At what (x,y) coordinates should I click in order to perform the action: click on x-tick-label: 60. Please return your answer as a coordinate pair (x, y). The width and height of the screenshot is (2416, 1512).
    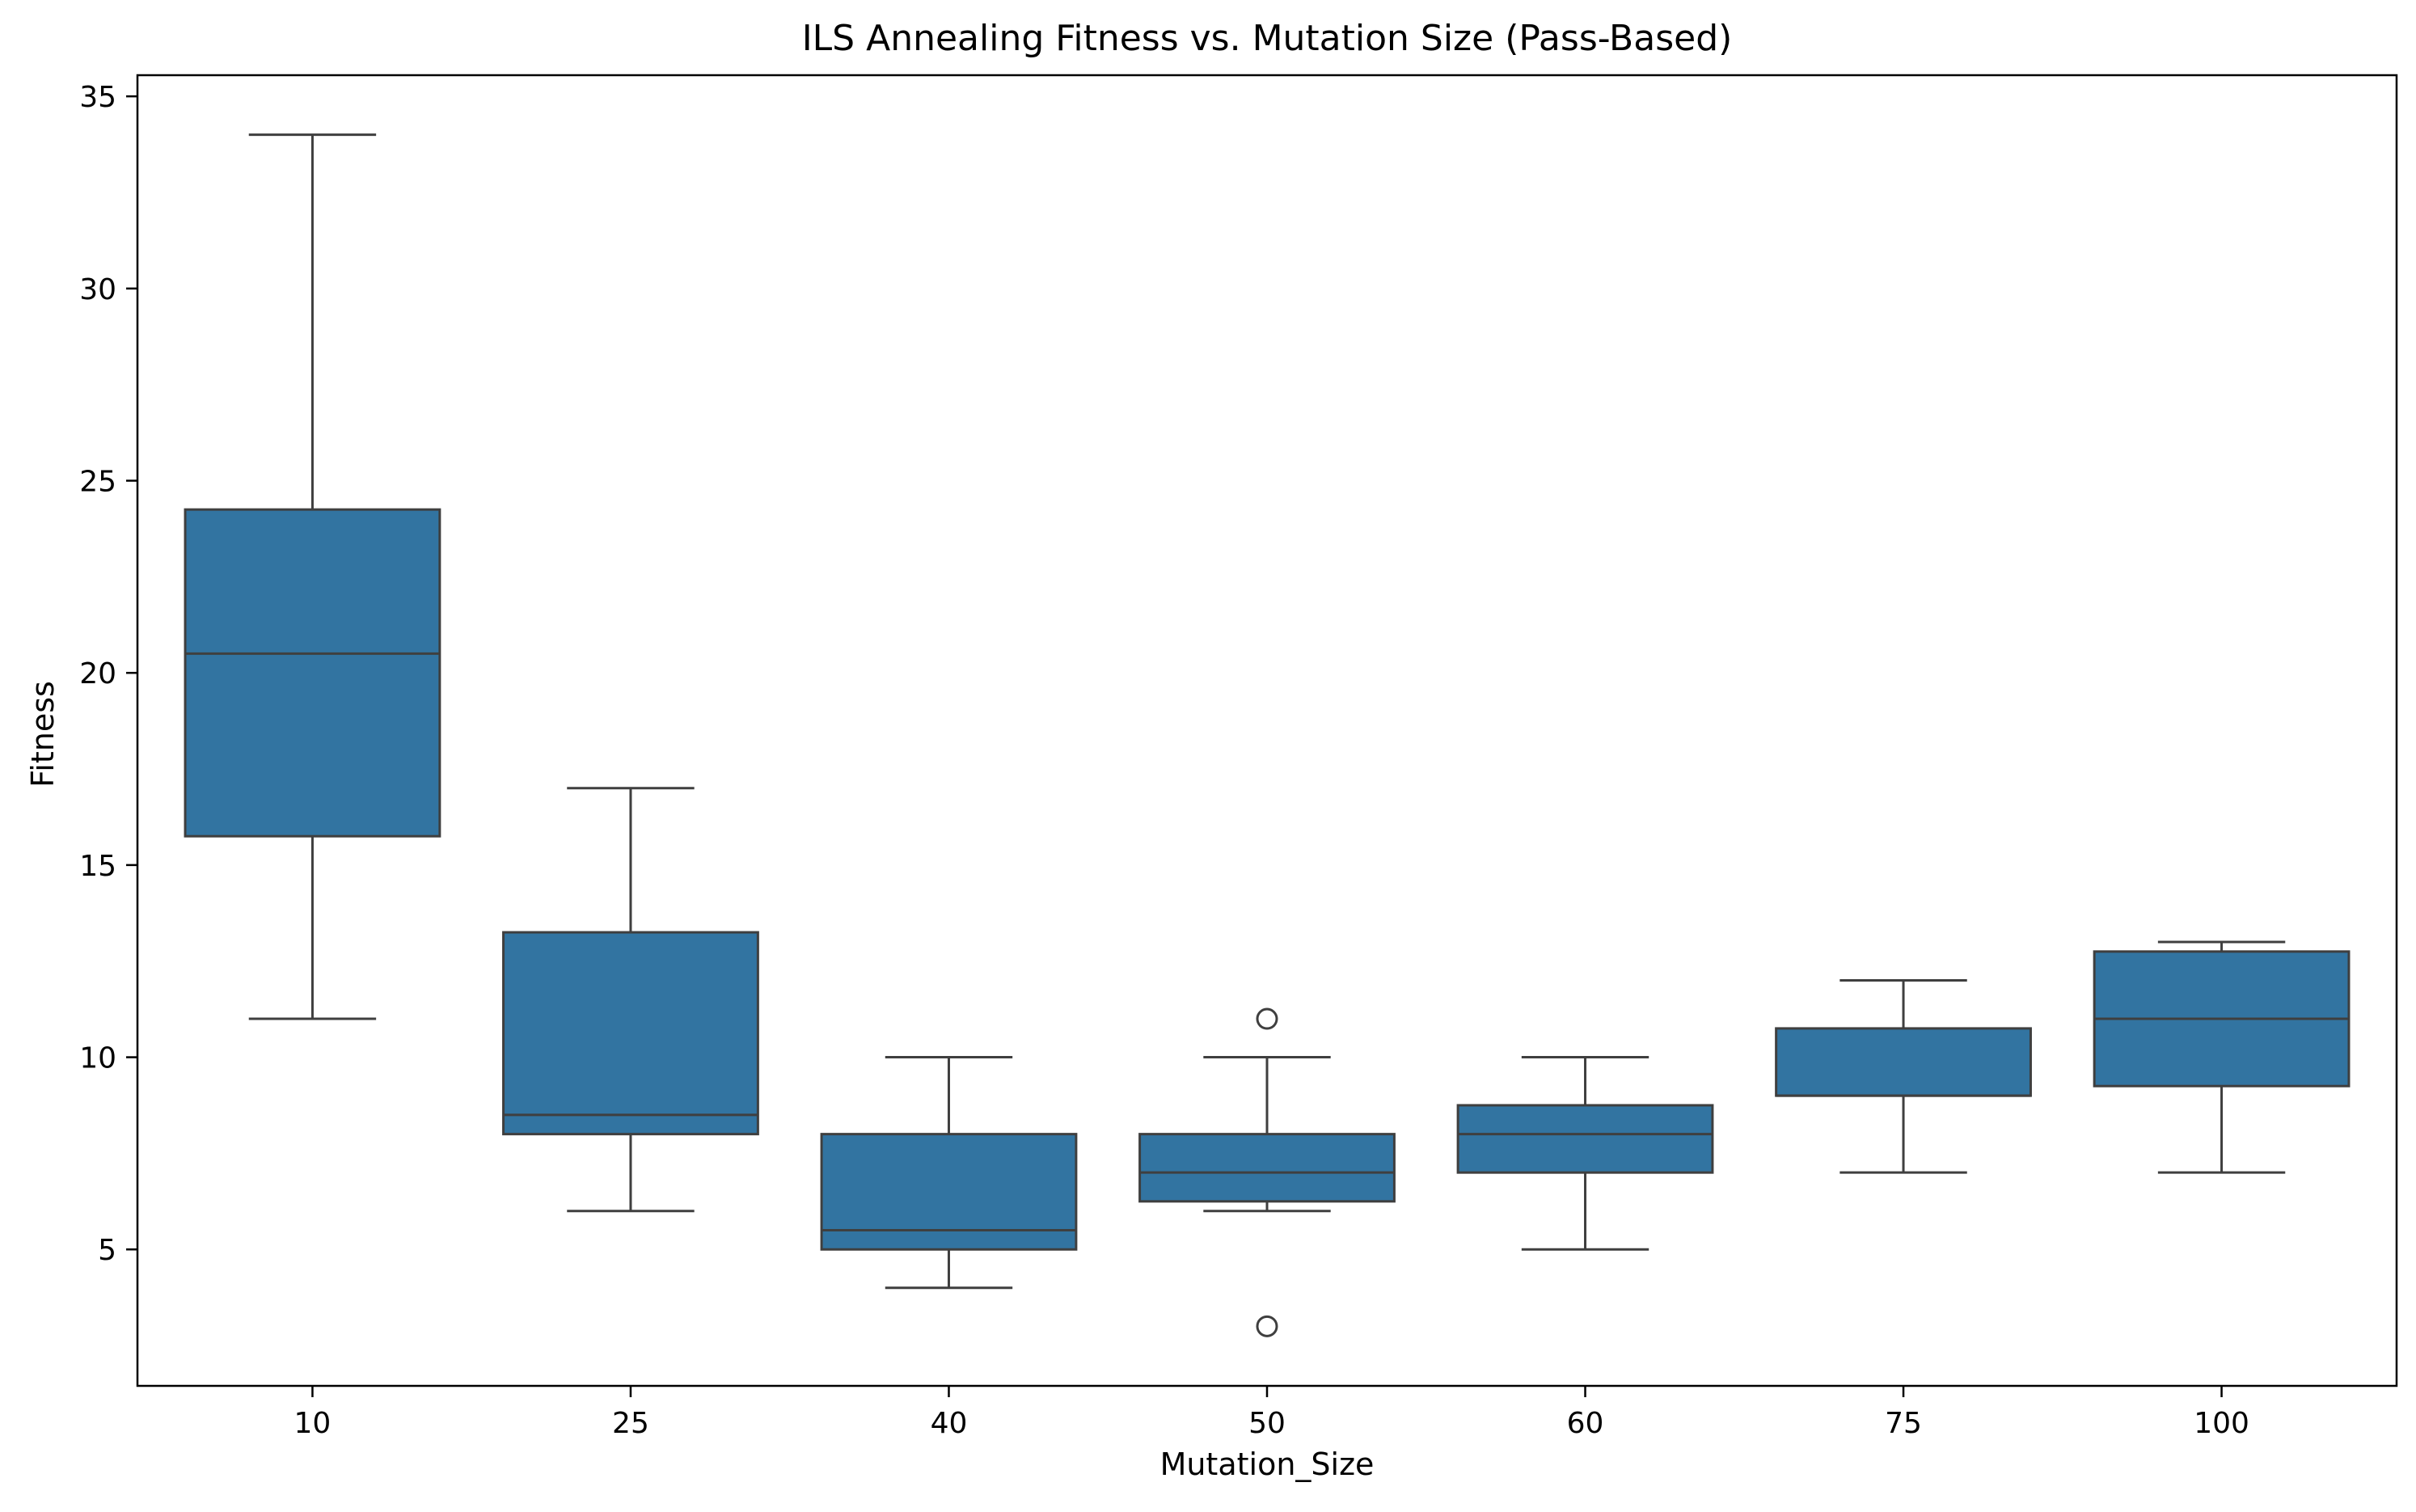
    Looking at the image, I should click on (1585, 1423).